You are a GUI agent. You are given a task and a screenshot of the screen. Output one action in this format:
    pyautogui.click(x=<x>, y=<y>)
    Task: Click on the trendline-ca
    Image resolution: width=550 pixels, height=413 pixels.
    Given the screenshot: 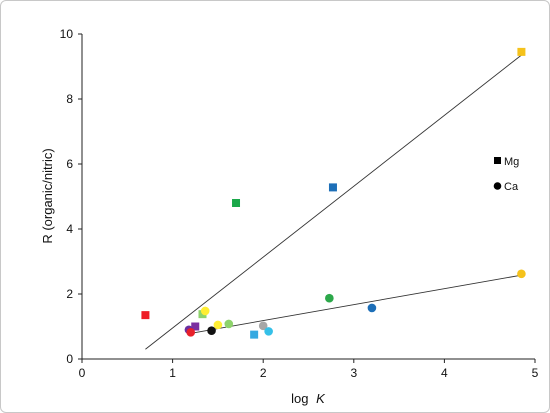 What is the action you would take?
    pyautogui.click(x=355, y=304)
    